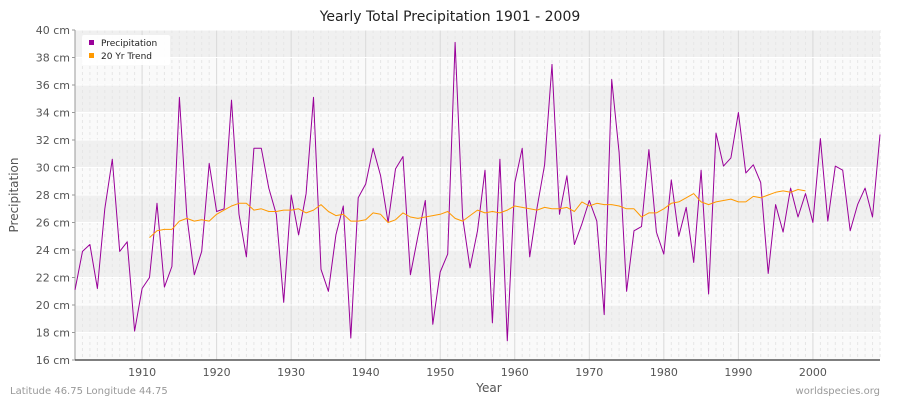 The width and height of the screenshot is (900, 404). What do you see at coordinates (53, 250) in the screenshot?
I see `y-tick-label: 24 cm` at bounding box center [53, 250].